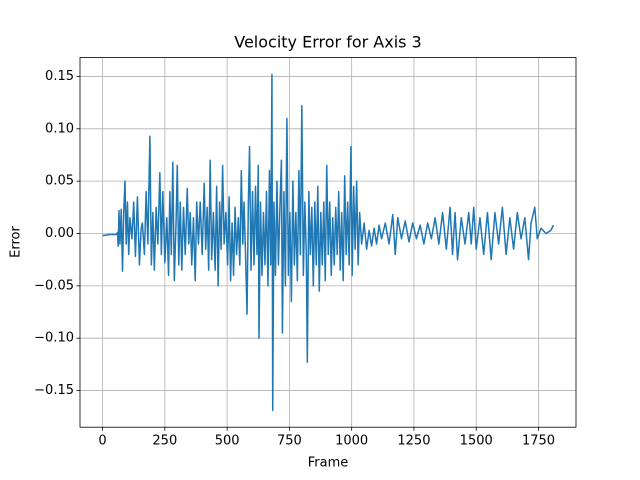  I want to click on y-tick-label: 0.05, so click(59, 181).